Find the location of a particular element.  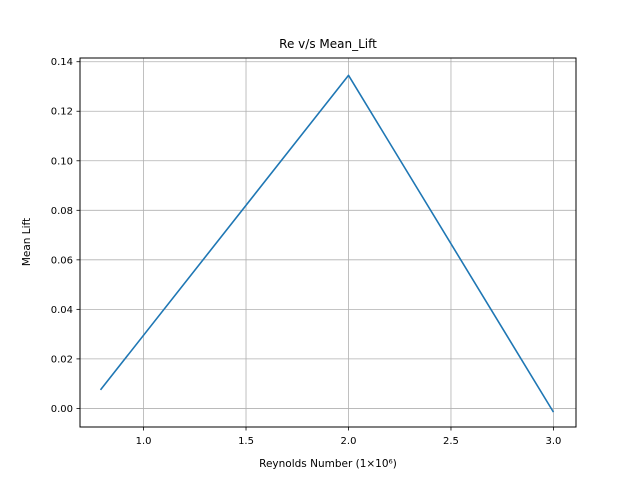

y-tick-label: 0.12 is located at coordinates (62, 112).